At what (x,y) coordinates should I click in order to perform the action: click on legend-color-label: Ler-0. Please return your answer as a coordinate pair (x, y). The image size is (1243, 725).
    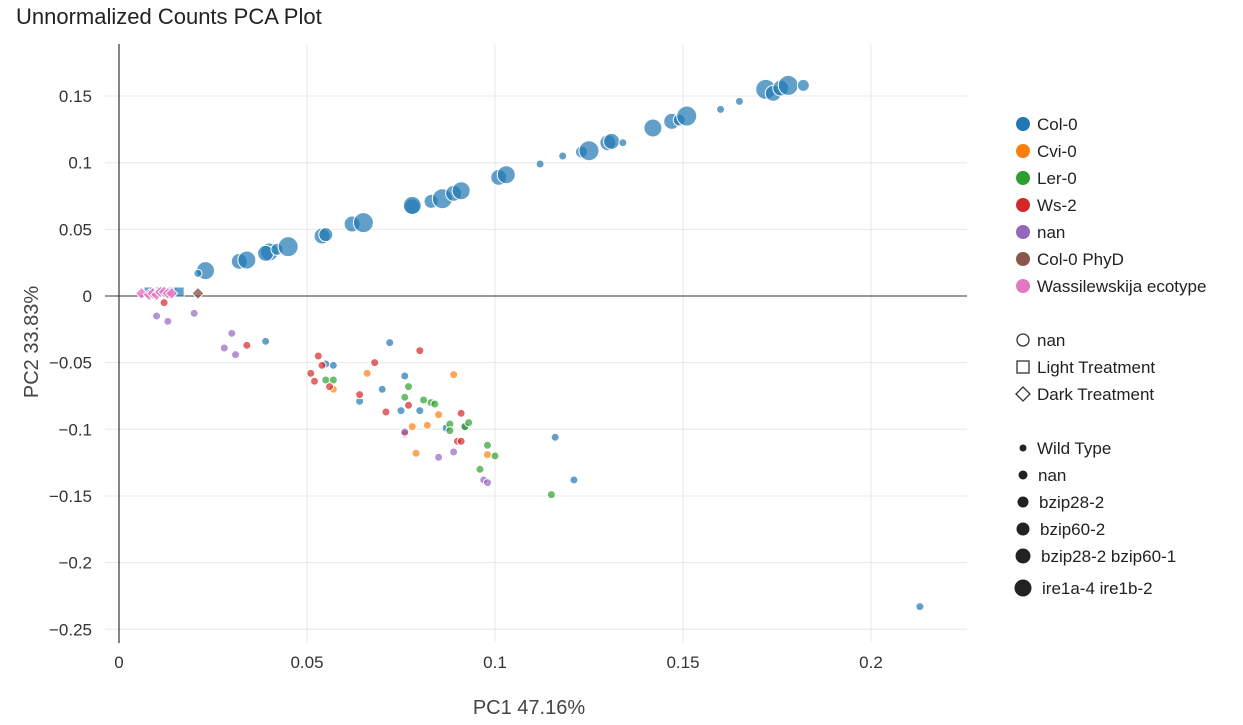
    Looking at the image, I should click on (1057, 178).